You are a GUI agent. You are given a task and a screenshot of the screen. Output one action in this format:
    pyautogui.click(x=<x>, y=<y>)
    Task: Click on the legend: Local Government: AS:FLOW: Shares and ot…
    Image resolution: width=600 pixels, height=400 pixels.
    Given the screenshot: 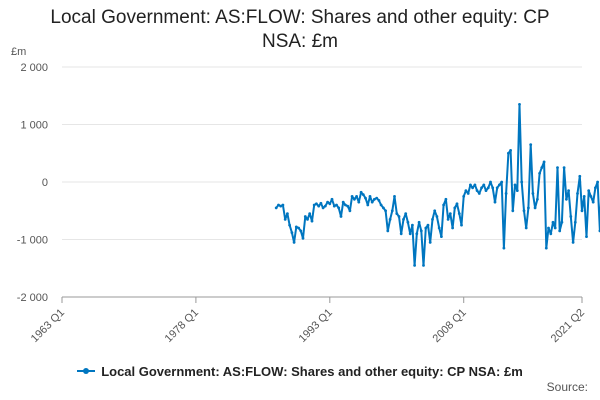 What is the action you would take?
    pyautogui.click(x=300, y=371)
    